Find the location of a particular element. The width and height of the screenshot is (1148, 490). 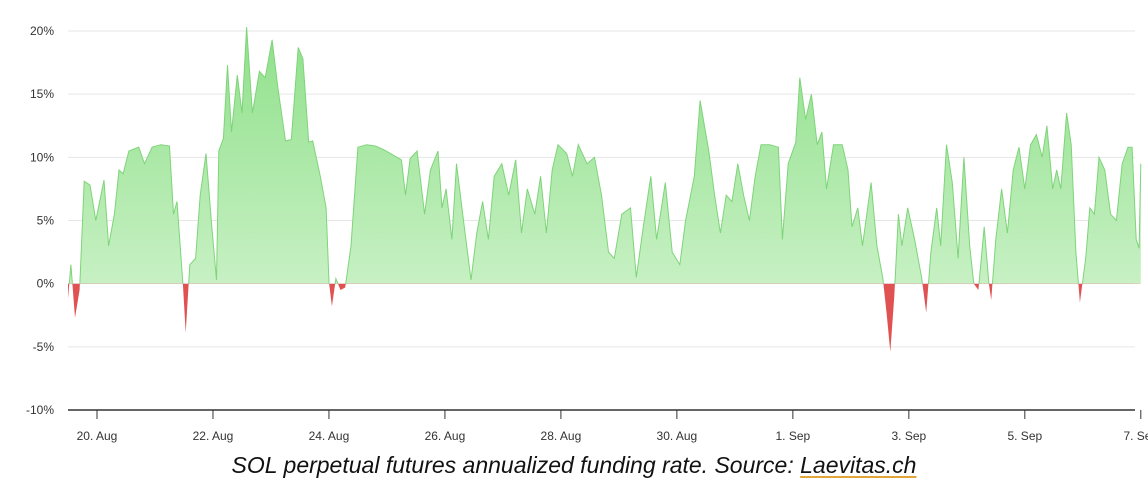

x-tick-label: 24. Aug is located at coordinates (329, 436).